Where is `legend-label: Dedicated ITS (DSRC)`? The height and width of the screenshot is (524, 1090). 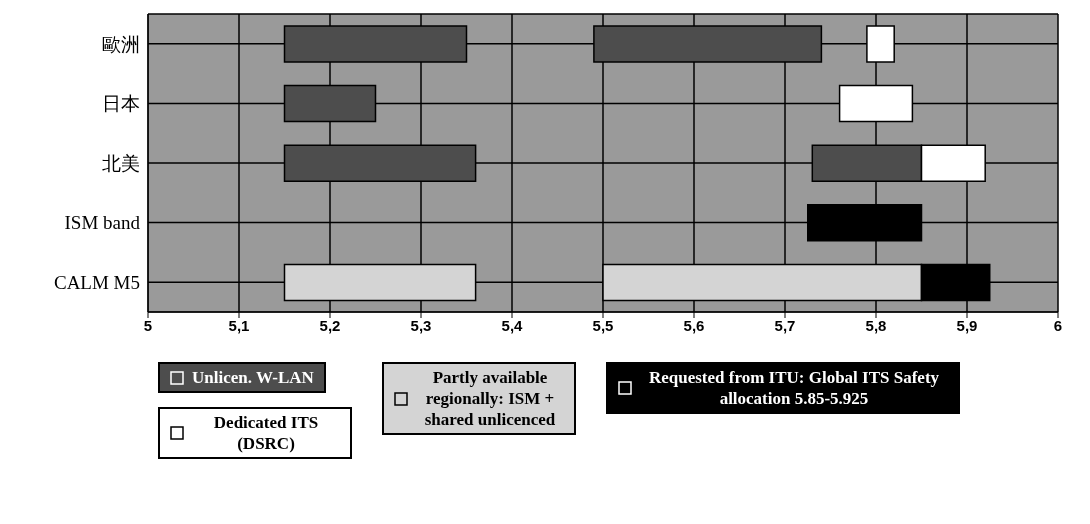
legend-label: Dedicated ITS (DSRC) is located at coordinates (266, 433).